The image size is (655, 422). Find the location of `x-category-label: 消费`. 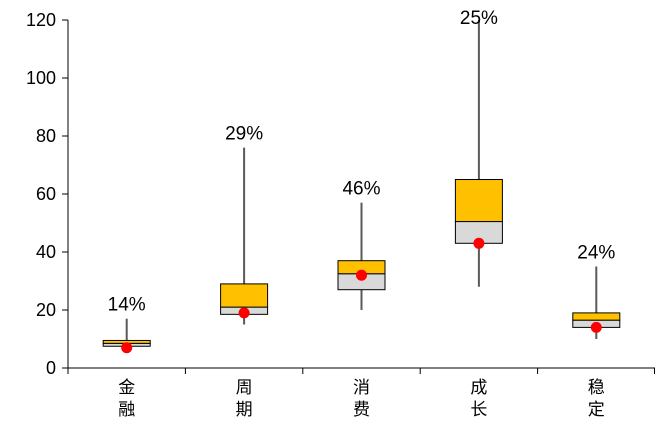

x-category-label: 消费 is located at coordinates (361, 399).